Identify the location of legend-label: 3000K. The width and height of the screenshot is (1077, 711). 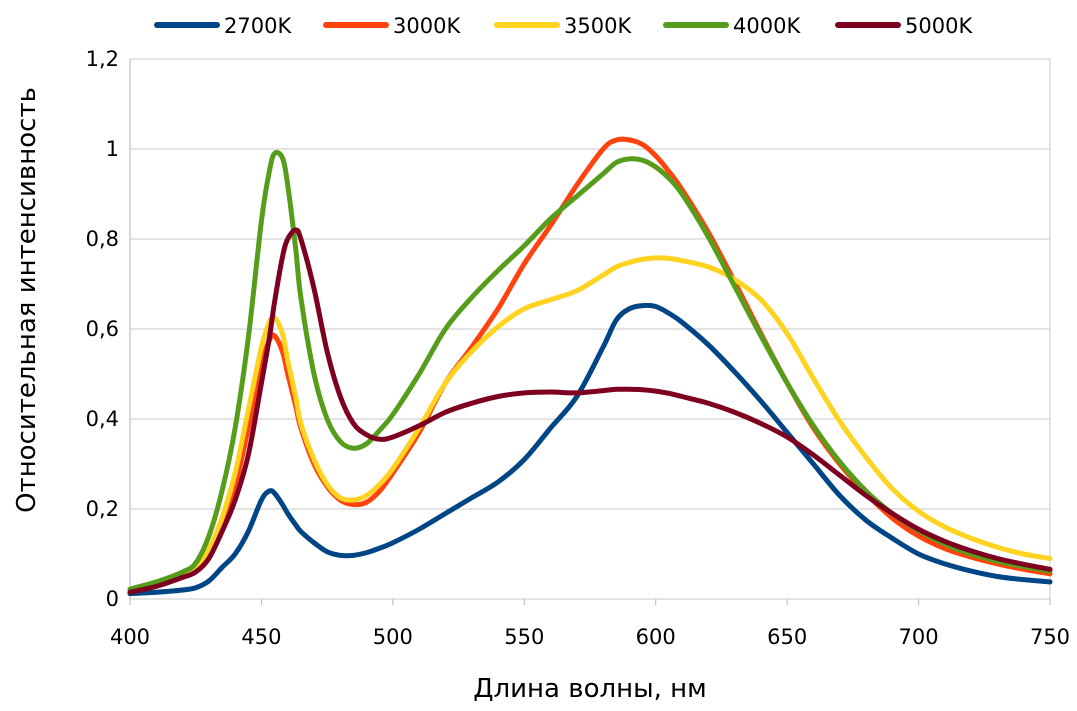
(427, 26).